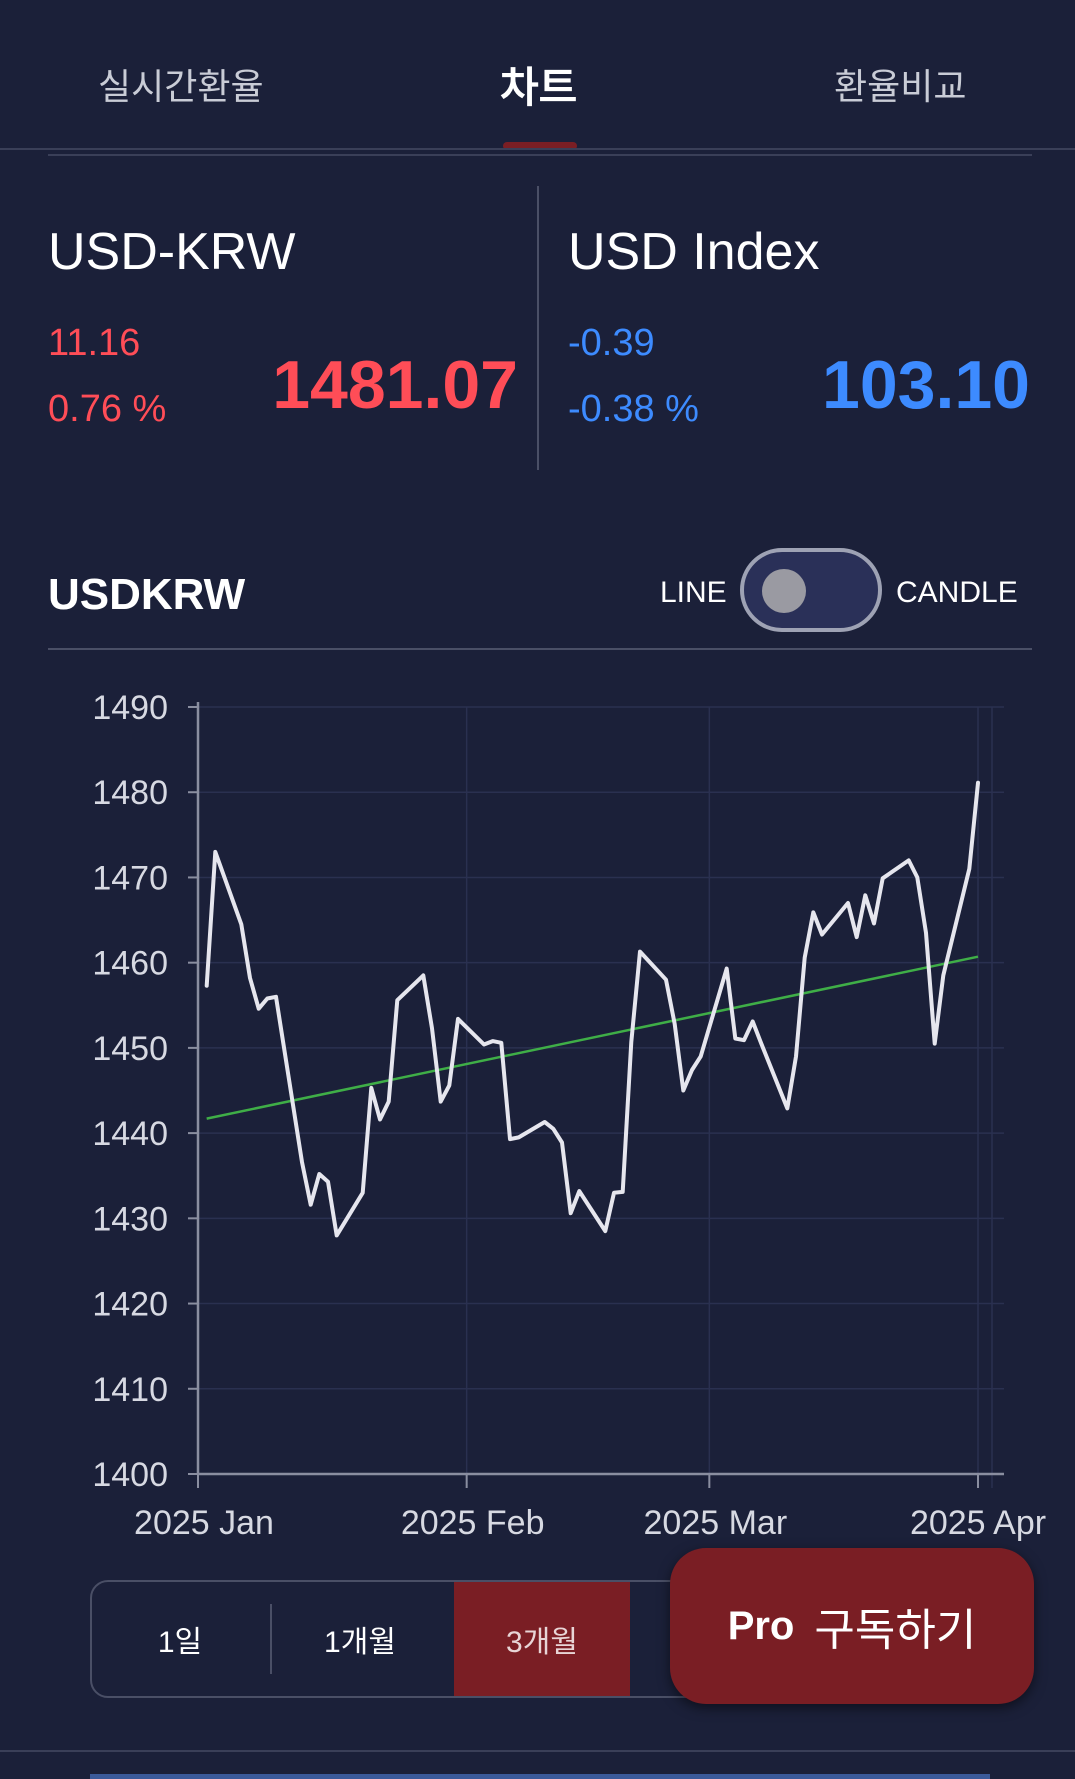 The image size is (1075, 1779). What do you see at coordinates (473, 1523) in the screenshot?
I see `x-tick-label: 2025 Feb` at bounding box center [473, 1523].